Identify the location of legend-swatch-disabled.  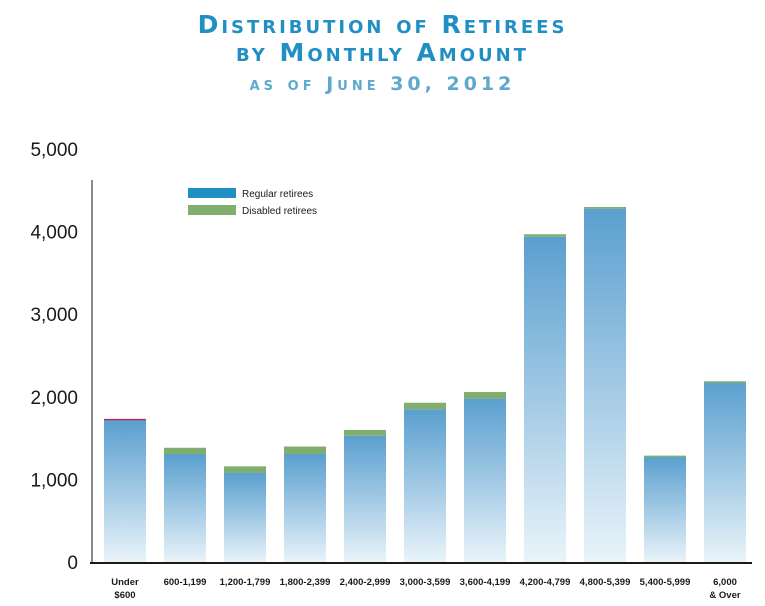
(212, 210).